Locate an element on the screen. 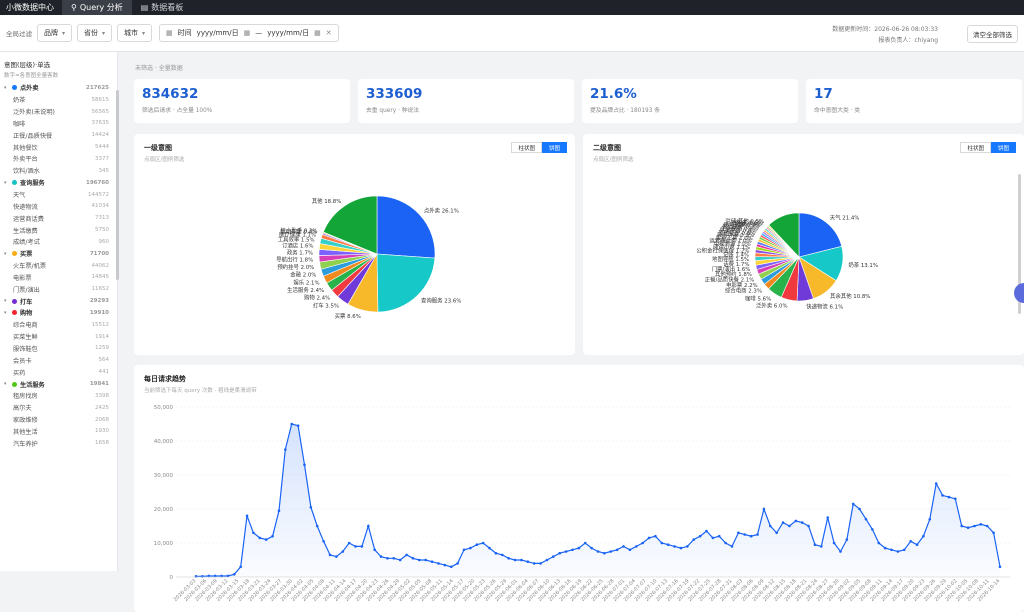 The width and height of the screenshot is (1024, 612). clear-icon: ✕ is located at coordinates (328, 33).